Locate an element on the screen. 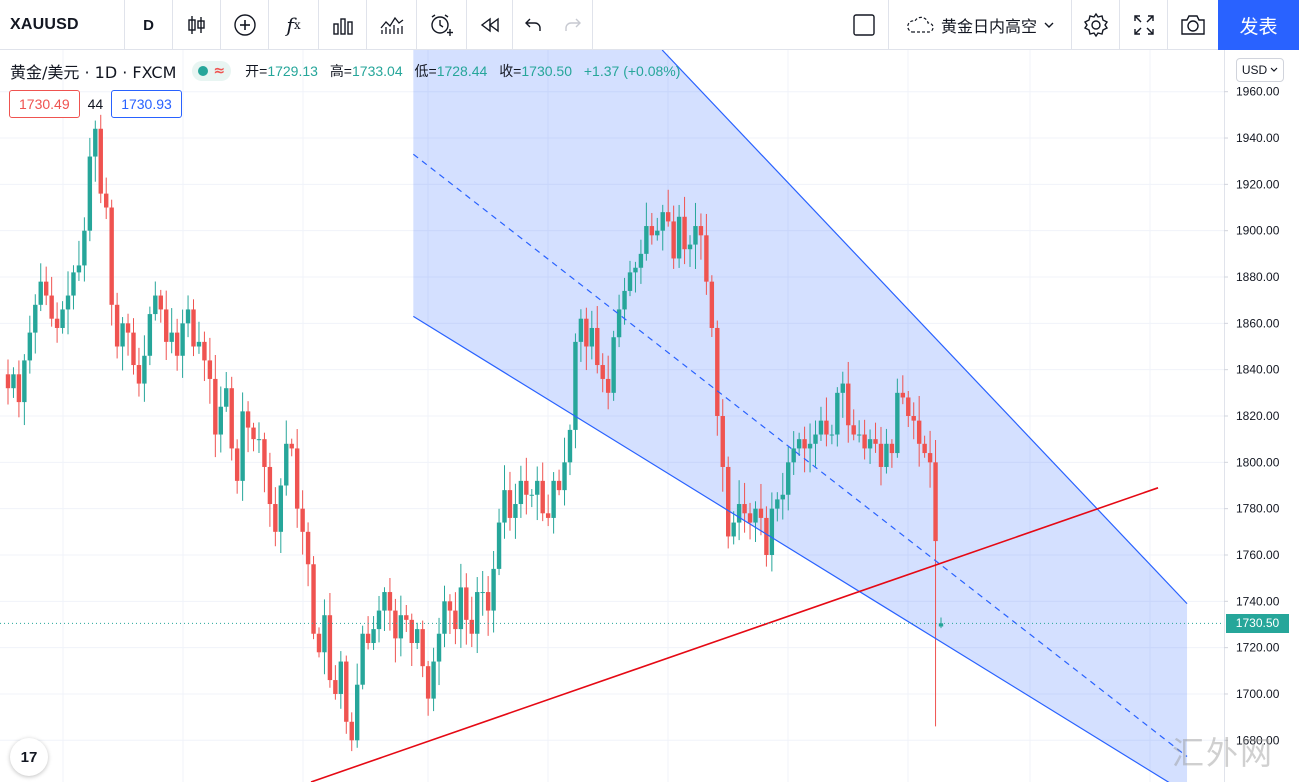 The image size is (1299, 782). axis-tick-label: 1960.00 is located at coordinates (1258, 92).